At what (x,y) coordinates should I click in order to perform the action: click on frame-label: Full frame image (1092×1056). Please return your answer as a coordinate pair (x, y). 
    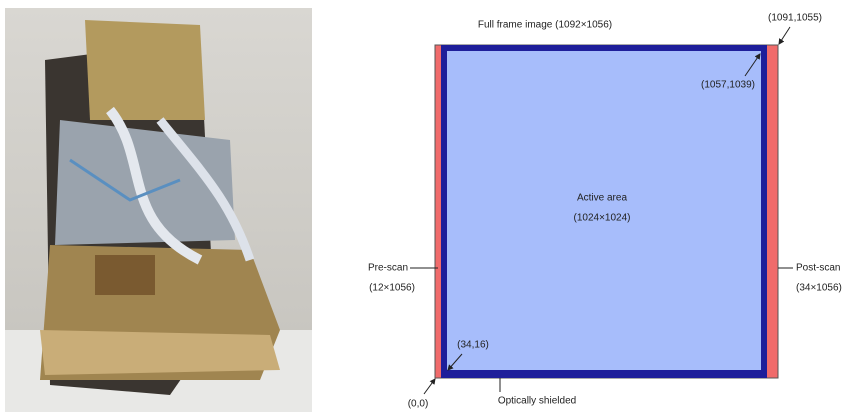
    Looking at the image, I should click on (545, 25).